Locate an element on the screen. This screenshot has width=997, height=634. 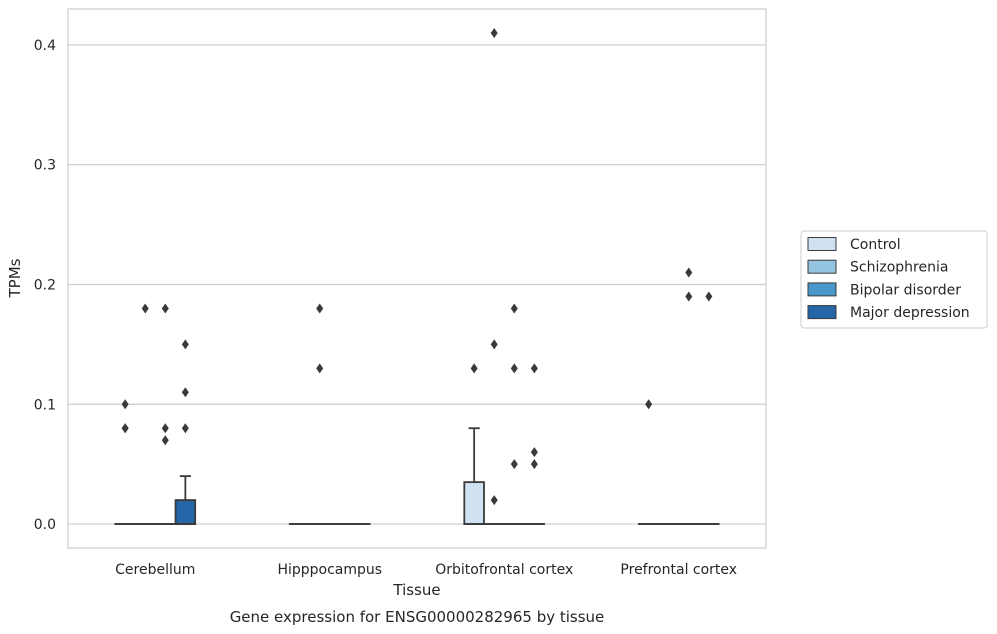
legend-label: Bipolar disorder is located at coordinates (905, 290).